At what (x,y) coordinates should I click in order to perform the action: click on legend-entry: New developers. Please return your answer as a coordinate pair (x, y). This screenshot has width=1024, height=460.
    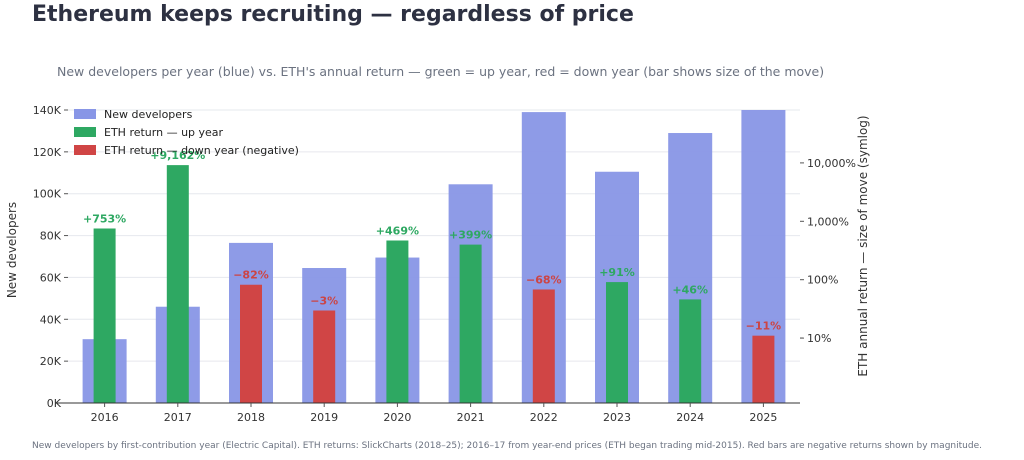
    Looking at the image, I should click on (148, 114).